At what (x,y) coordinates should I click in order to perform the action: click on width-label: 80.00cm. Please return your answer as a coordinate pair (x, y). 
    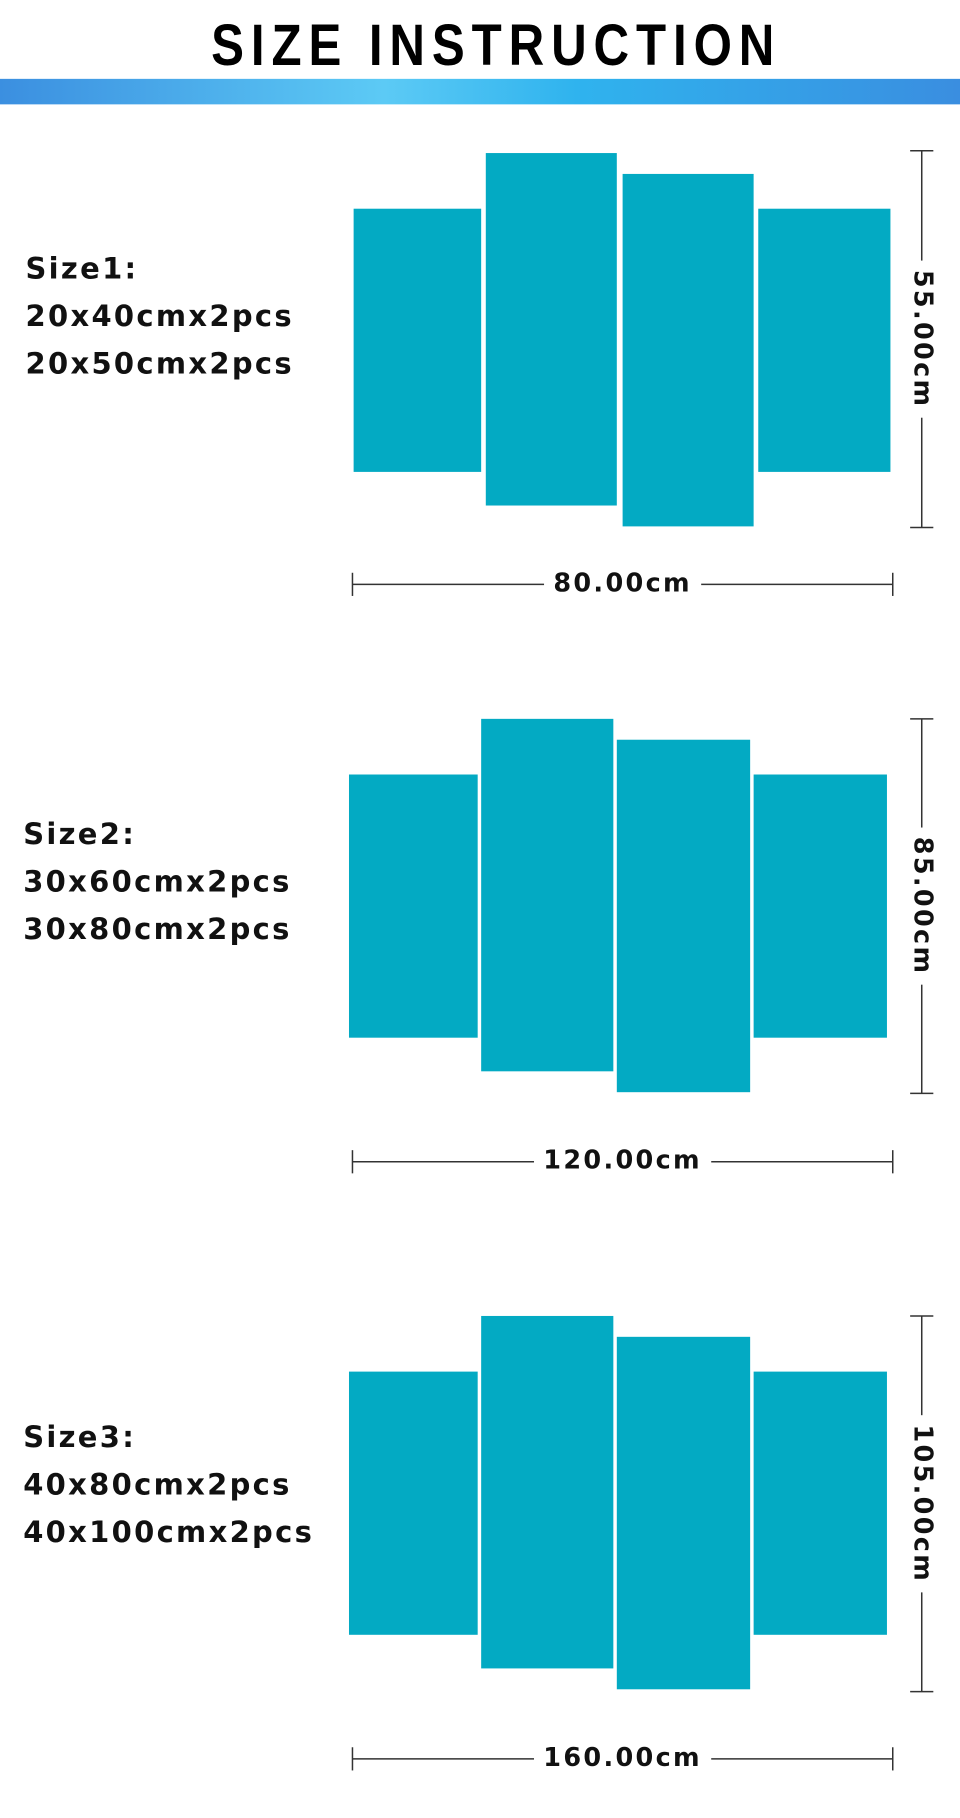
    Looking at the image, I should click on (622, 583).